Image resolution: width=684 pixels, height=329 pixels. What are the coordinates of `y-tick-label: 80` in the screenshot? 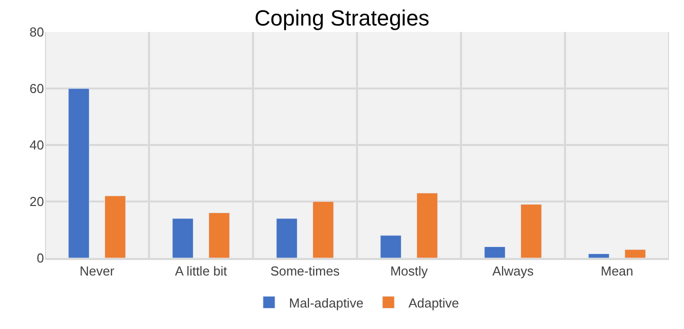 It's located at (37, 32).